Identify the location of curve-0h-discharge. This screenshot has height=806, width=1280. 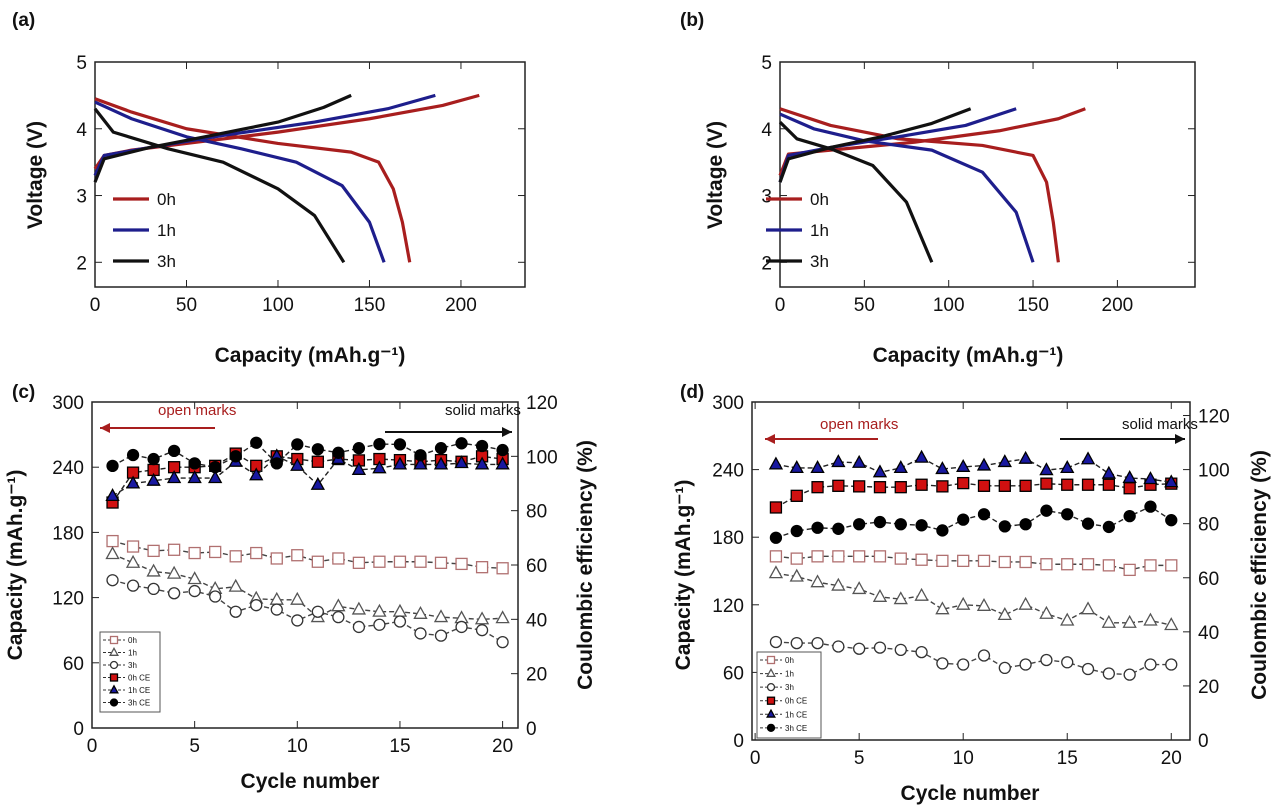
(253, 180).